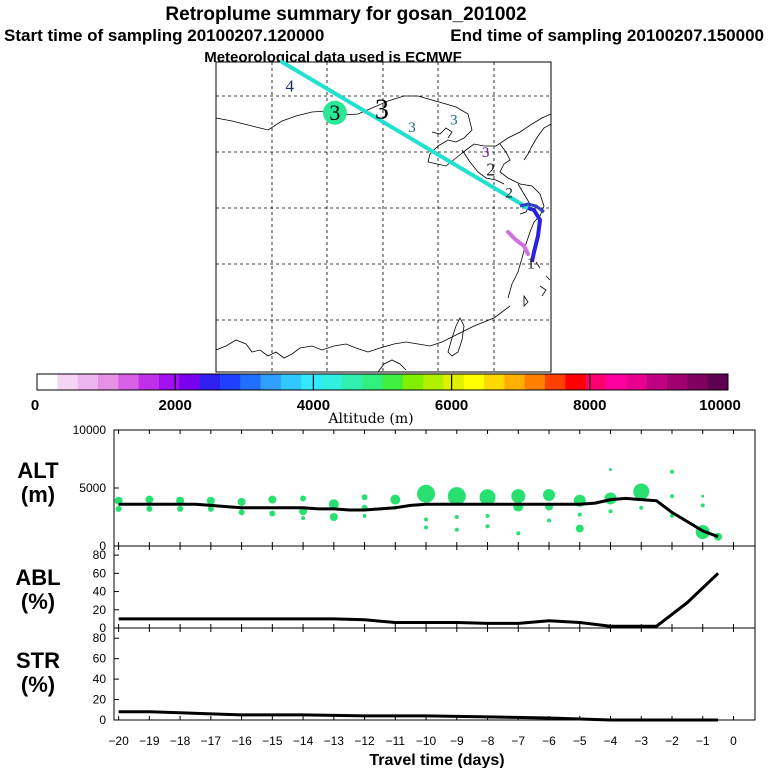 This screenshot has width=768, height=768. Describe the element at coordinates (426, 741) in the screenshot. I see `x-tick-label: −10` at that location.